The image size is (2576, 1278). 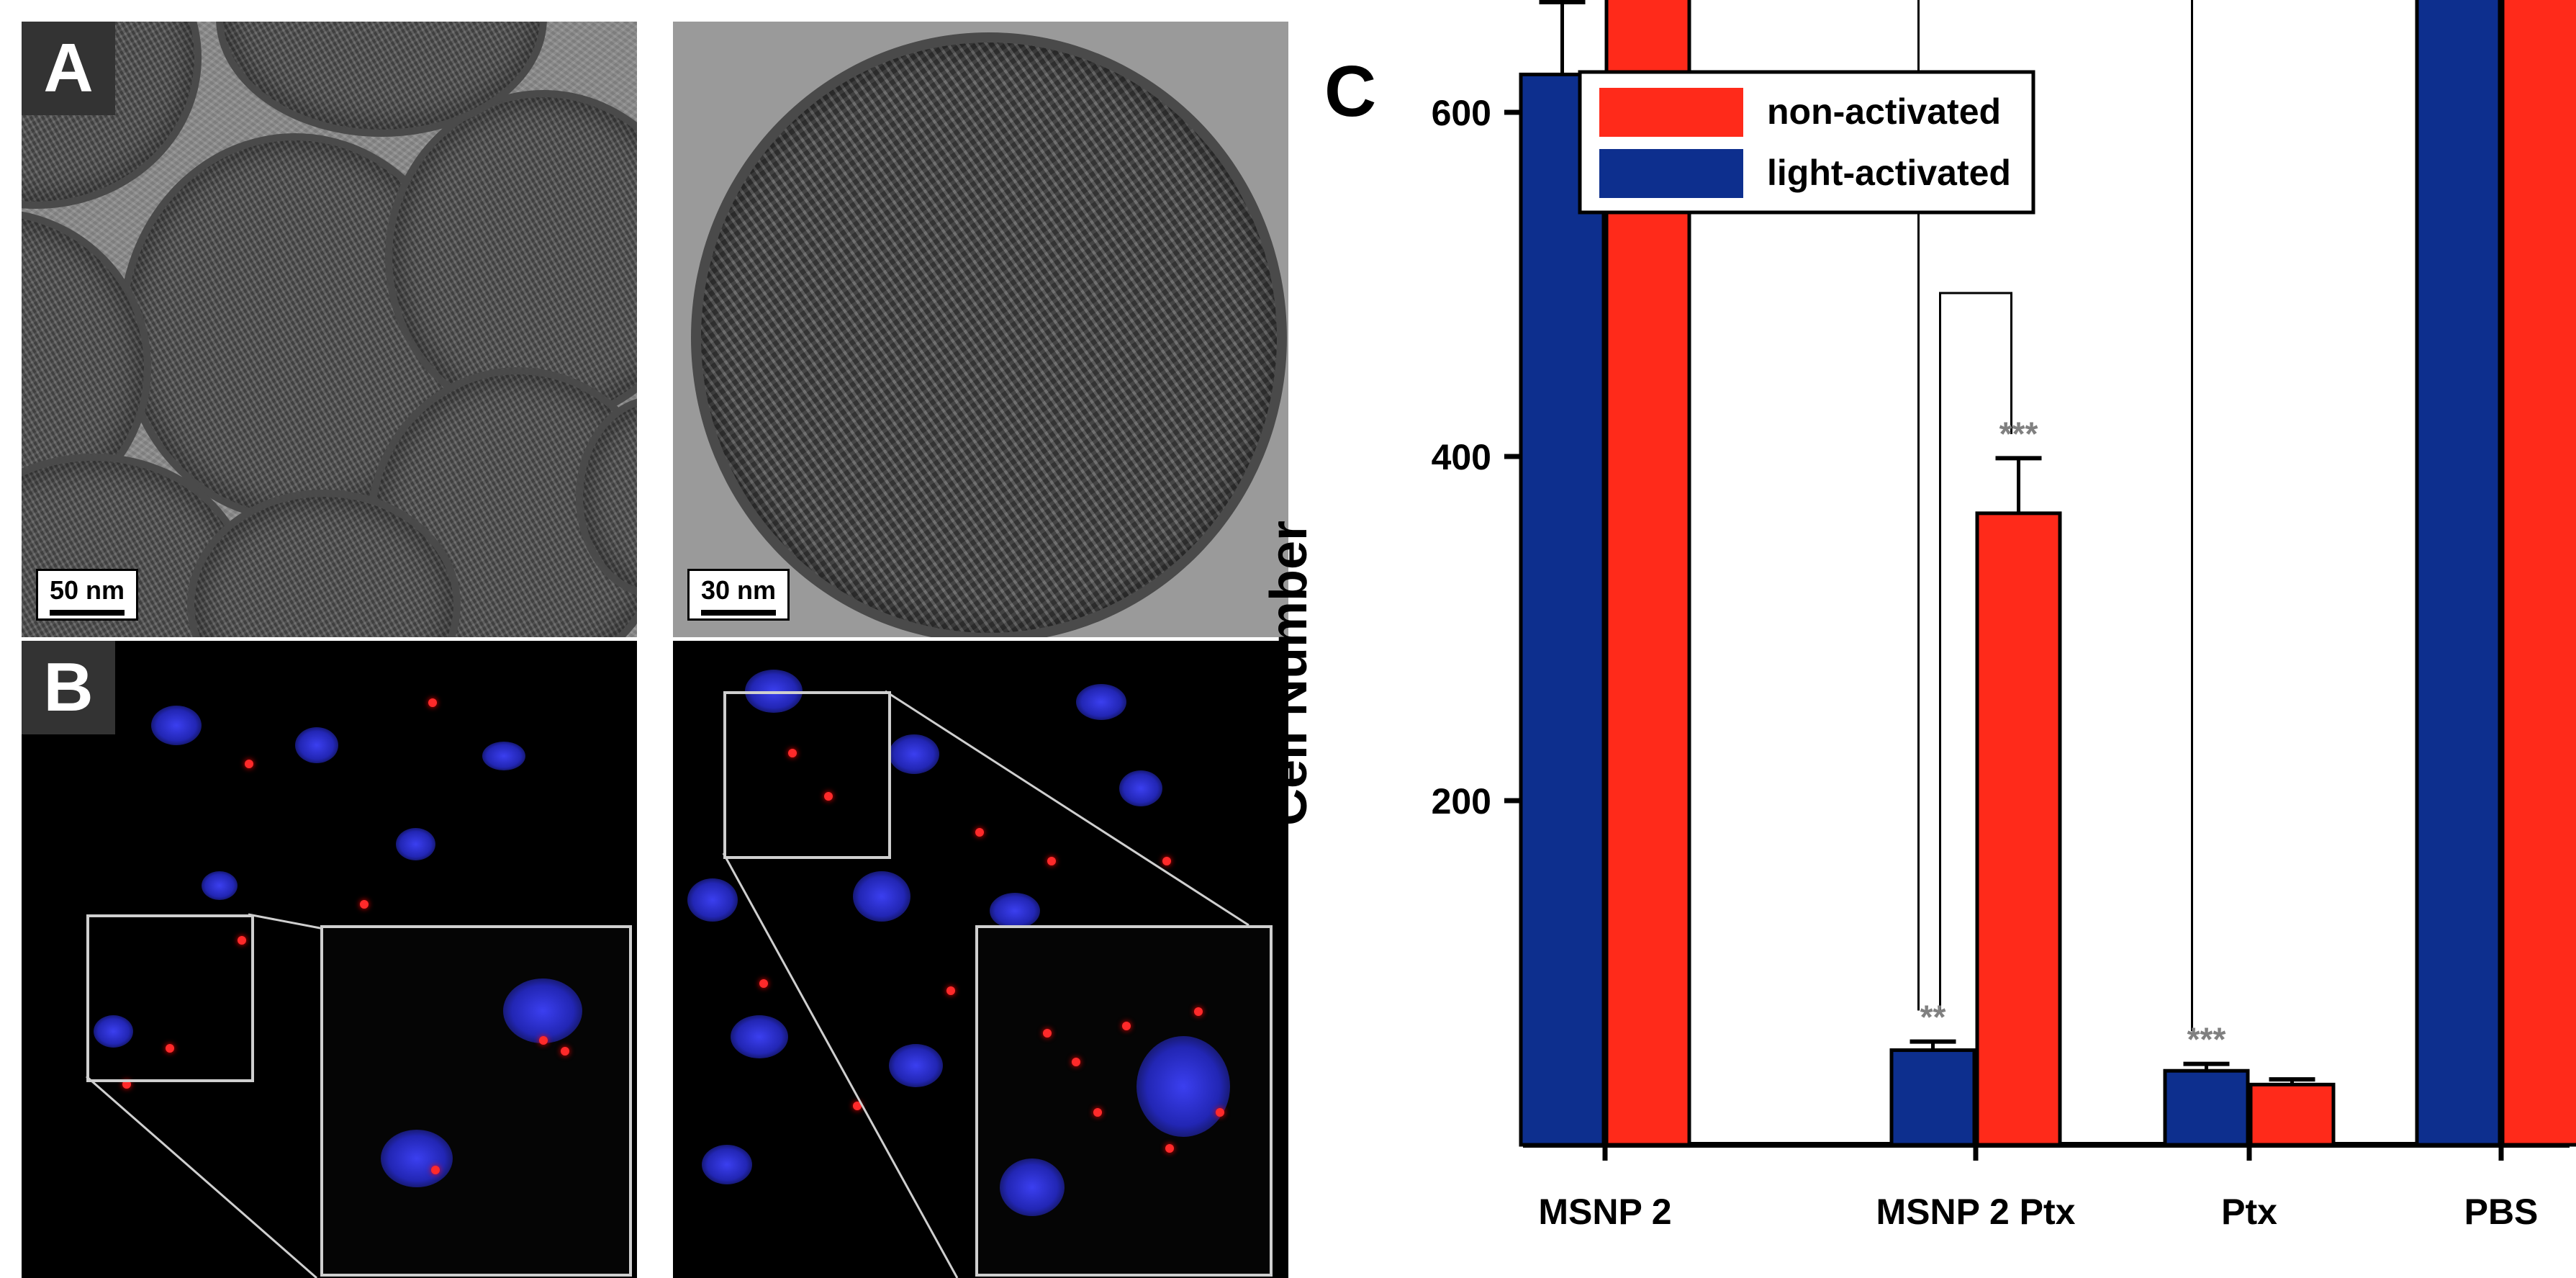 I want to click on x-tick-label: Ptx, so click(x=2249, y=1212).